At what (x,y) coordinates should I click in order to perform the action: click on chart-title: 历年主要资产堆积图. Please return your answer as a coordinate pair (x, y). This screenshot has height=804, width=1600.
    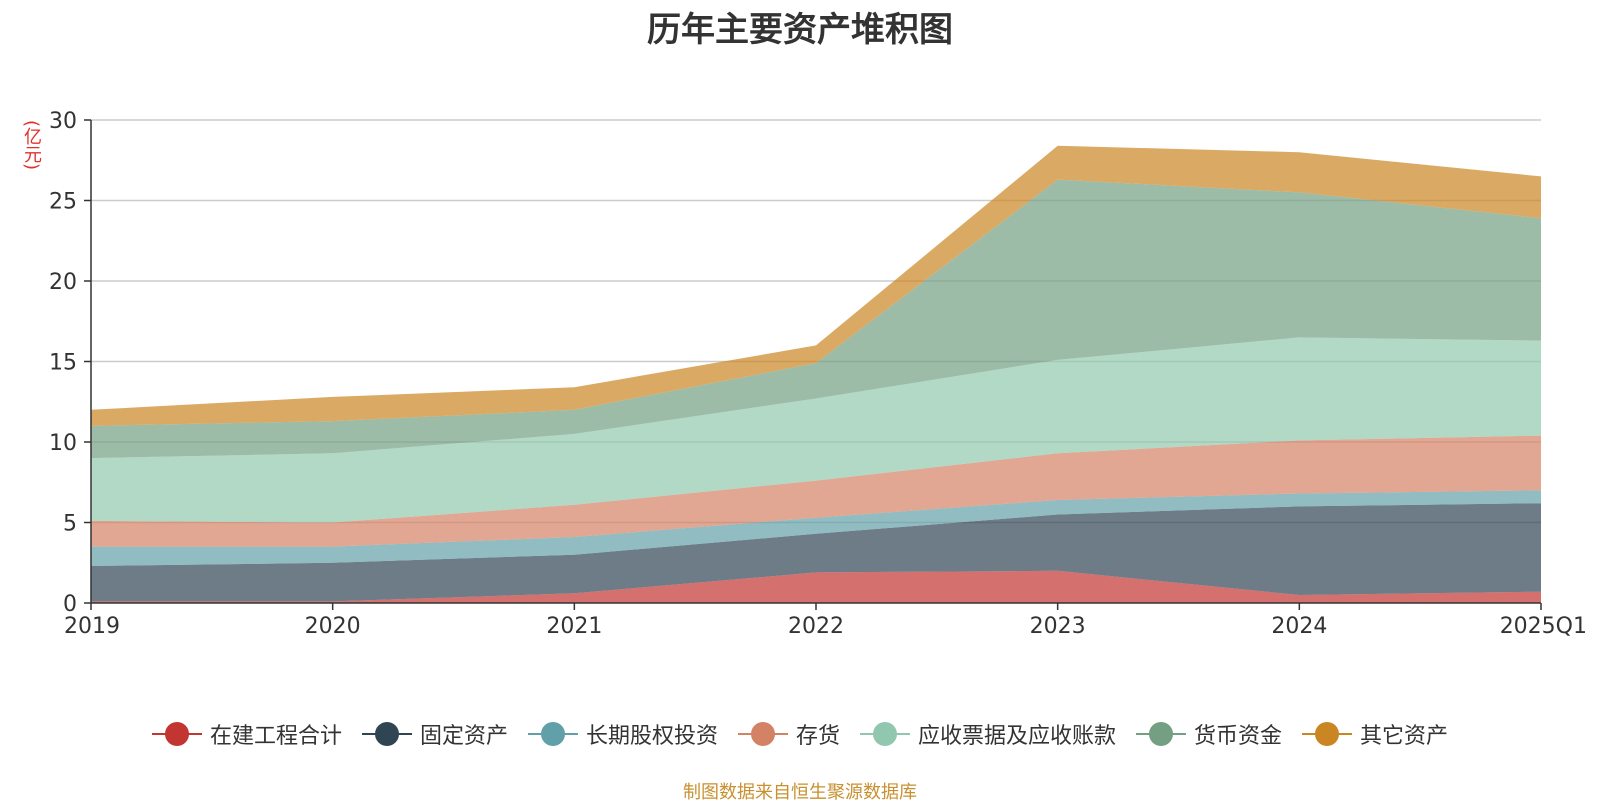
    Looking at the image, I should click on (800, 30).